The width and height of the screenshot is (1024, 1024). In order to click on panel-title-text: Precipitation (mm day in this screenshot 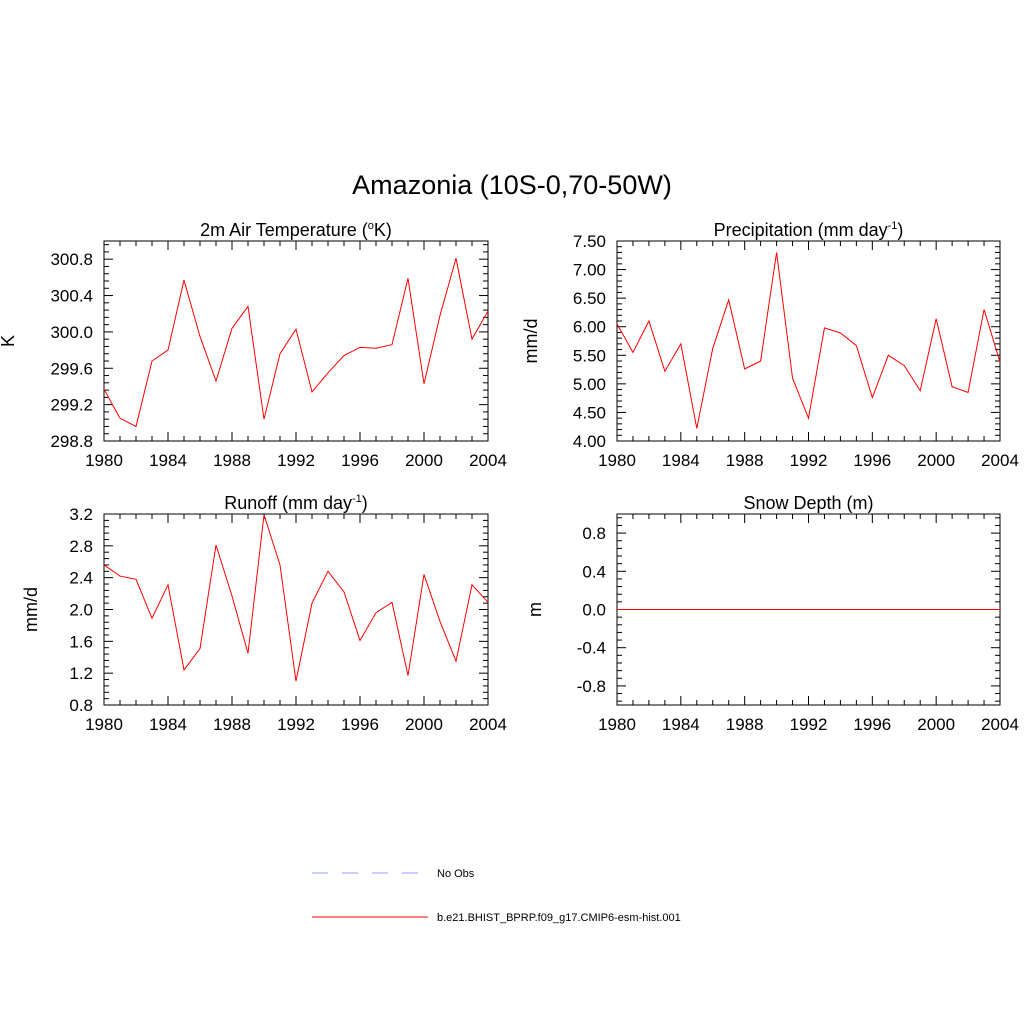, I will do `click(801, 230)`.